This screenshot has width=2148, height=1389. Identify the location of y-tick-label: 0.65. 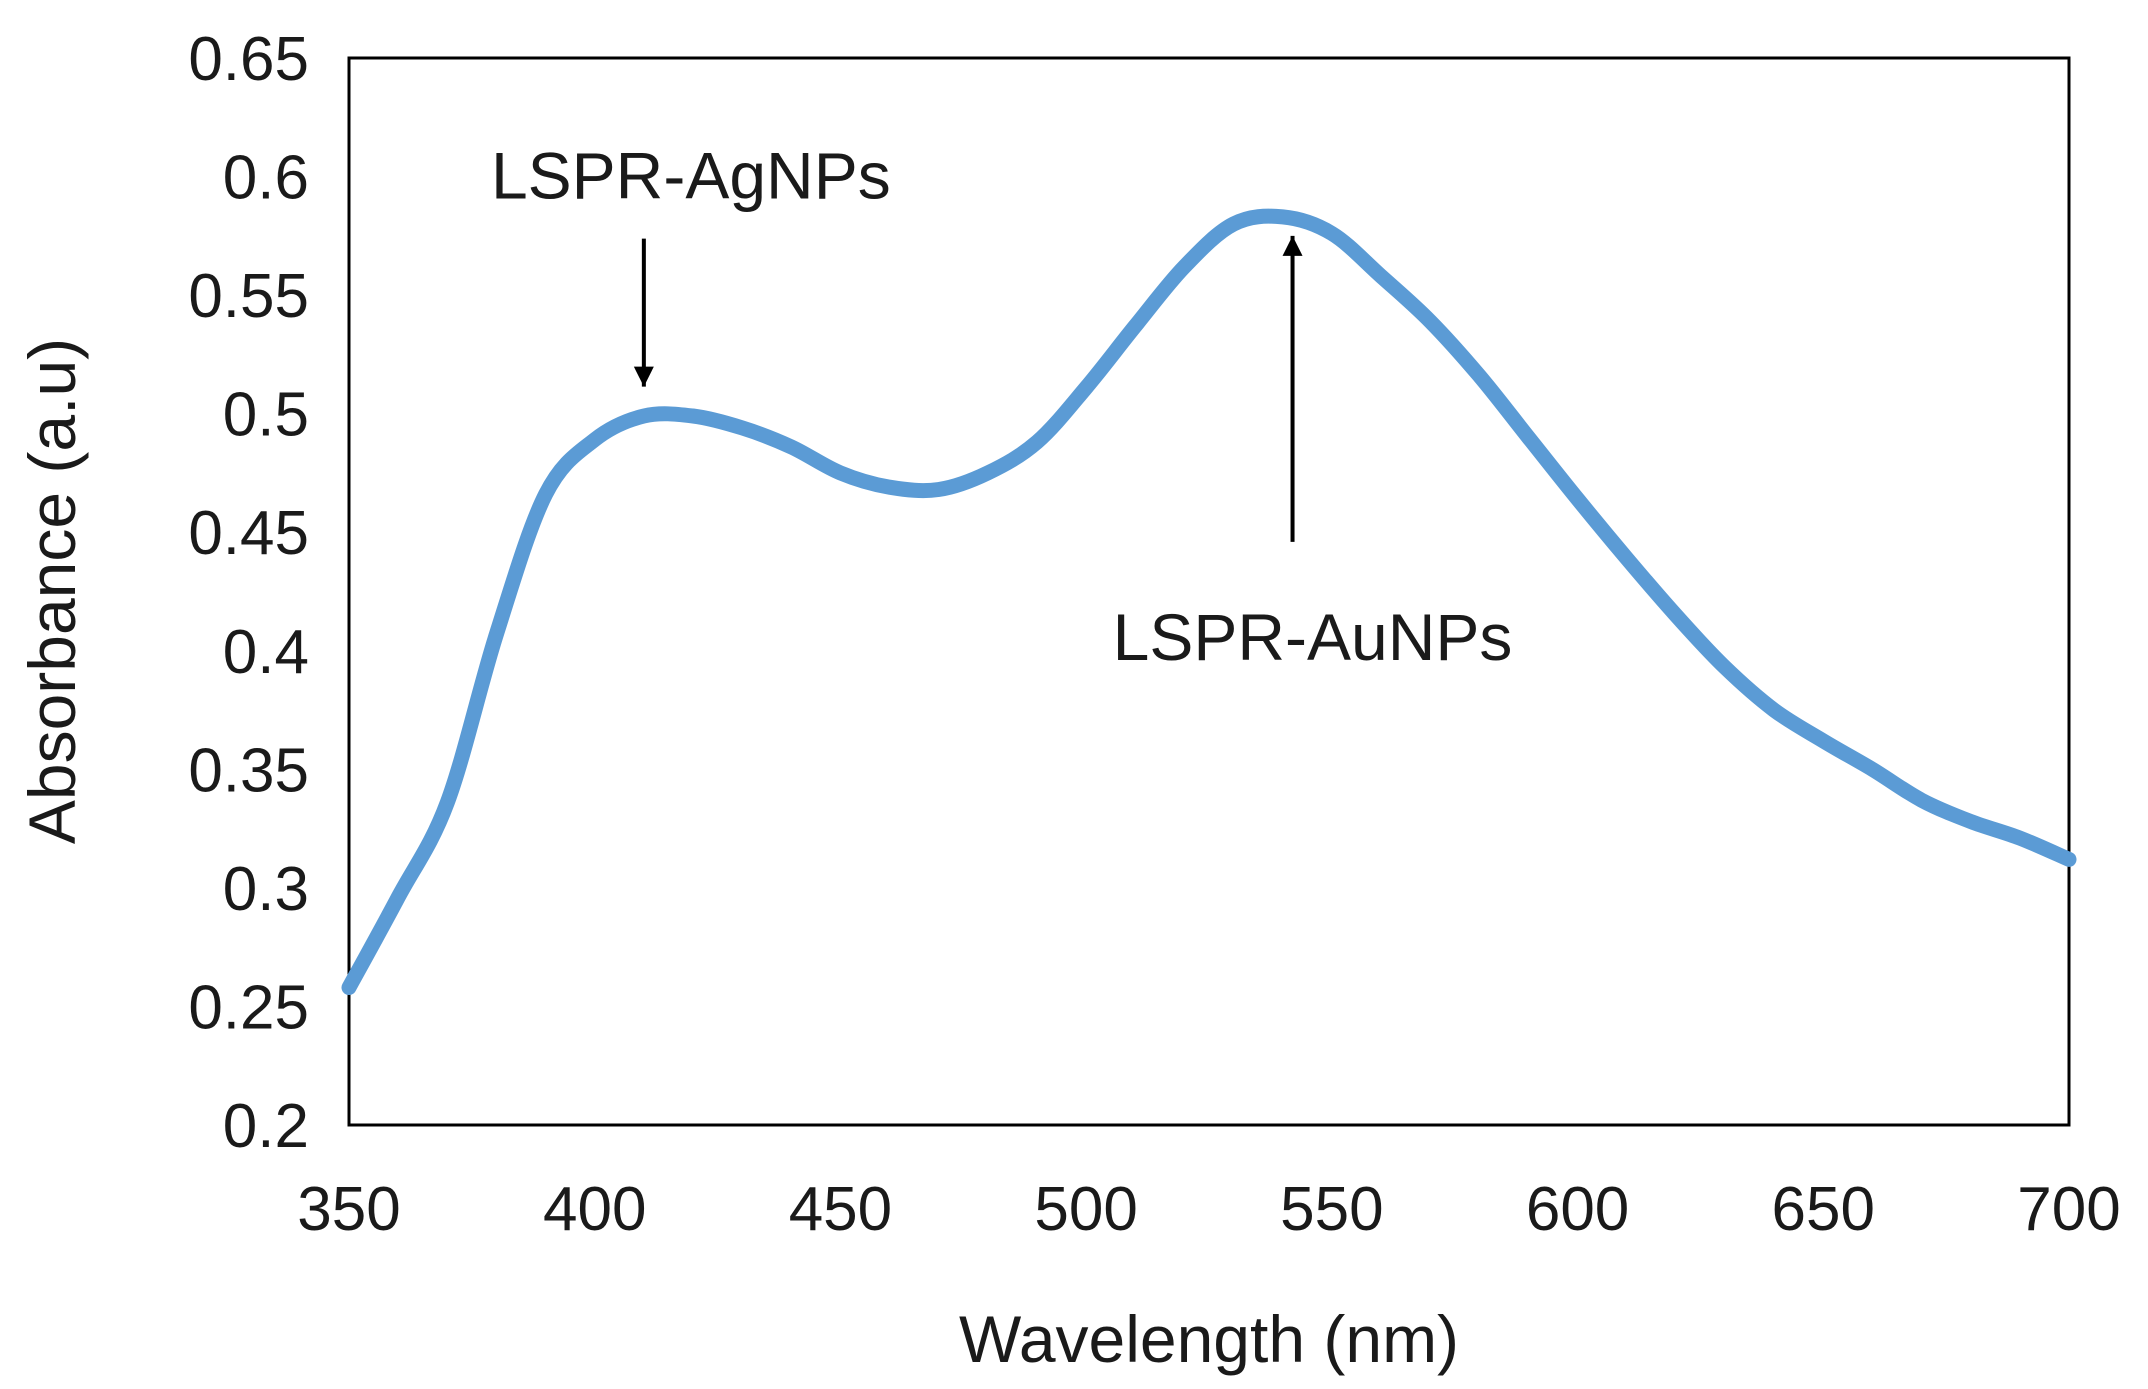
(248, 59).